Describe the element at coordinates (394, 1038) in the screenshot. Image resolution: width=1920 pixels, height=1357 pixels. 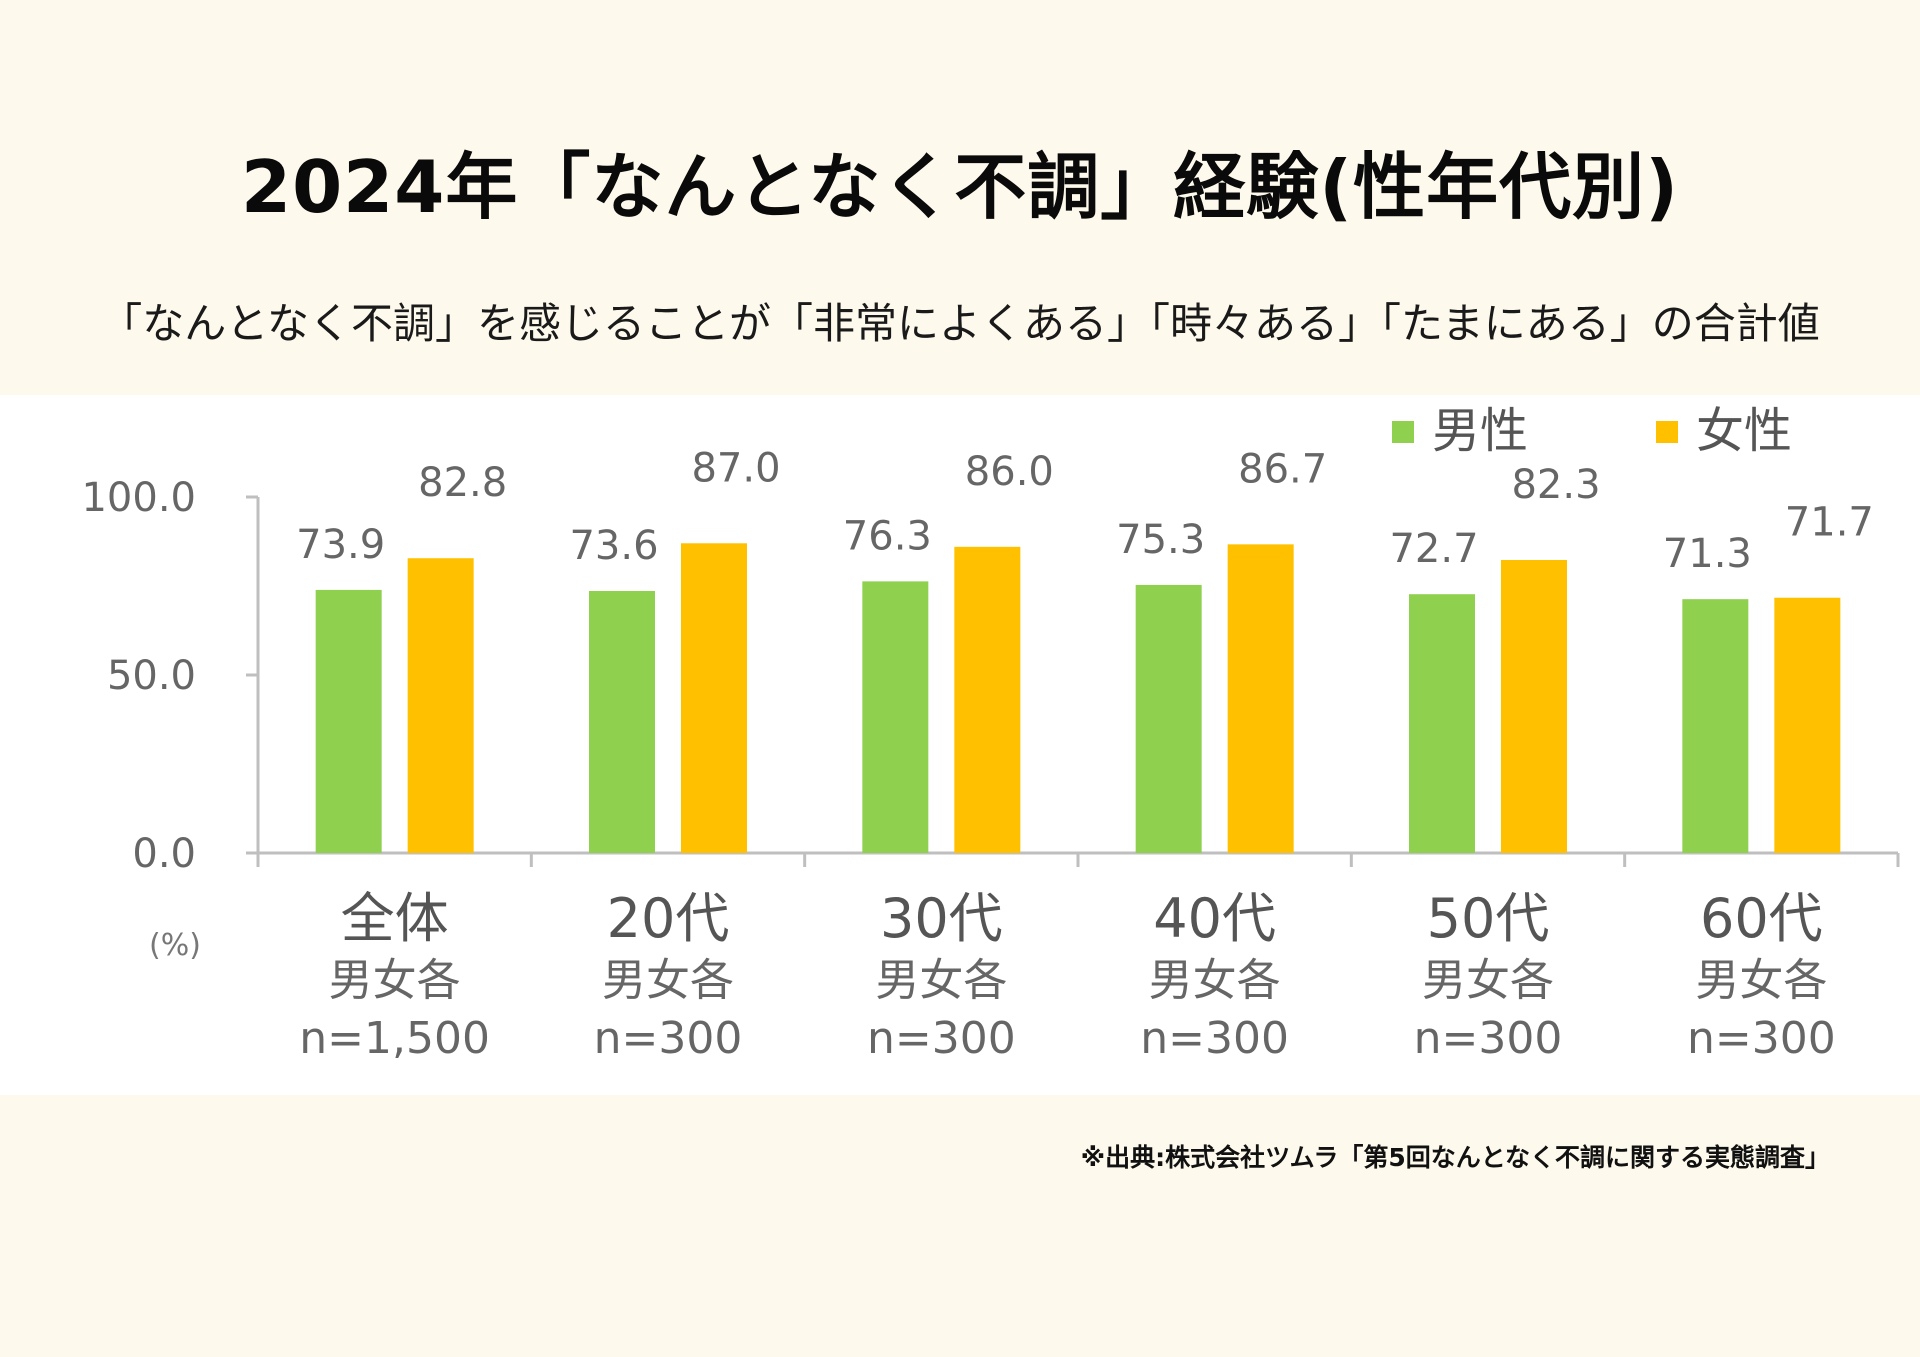
I see `category-n-label: n=1,500` at that location.